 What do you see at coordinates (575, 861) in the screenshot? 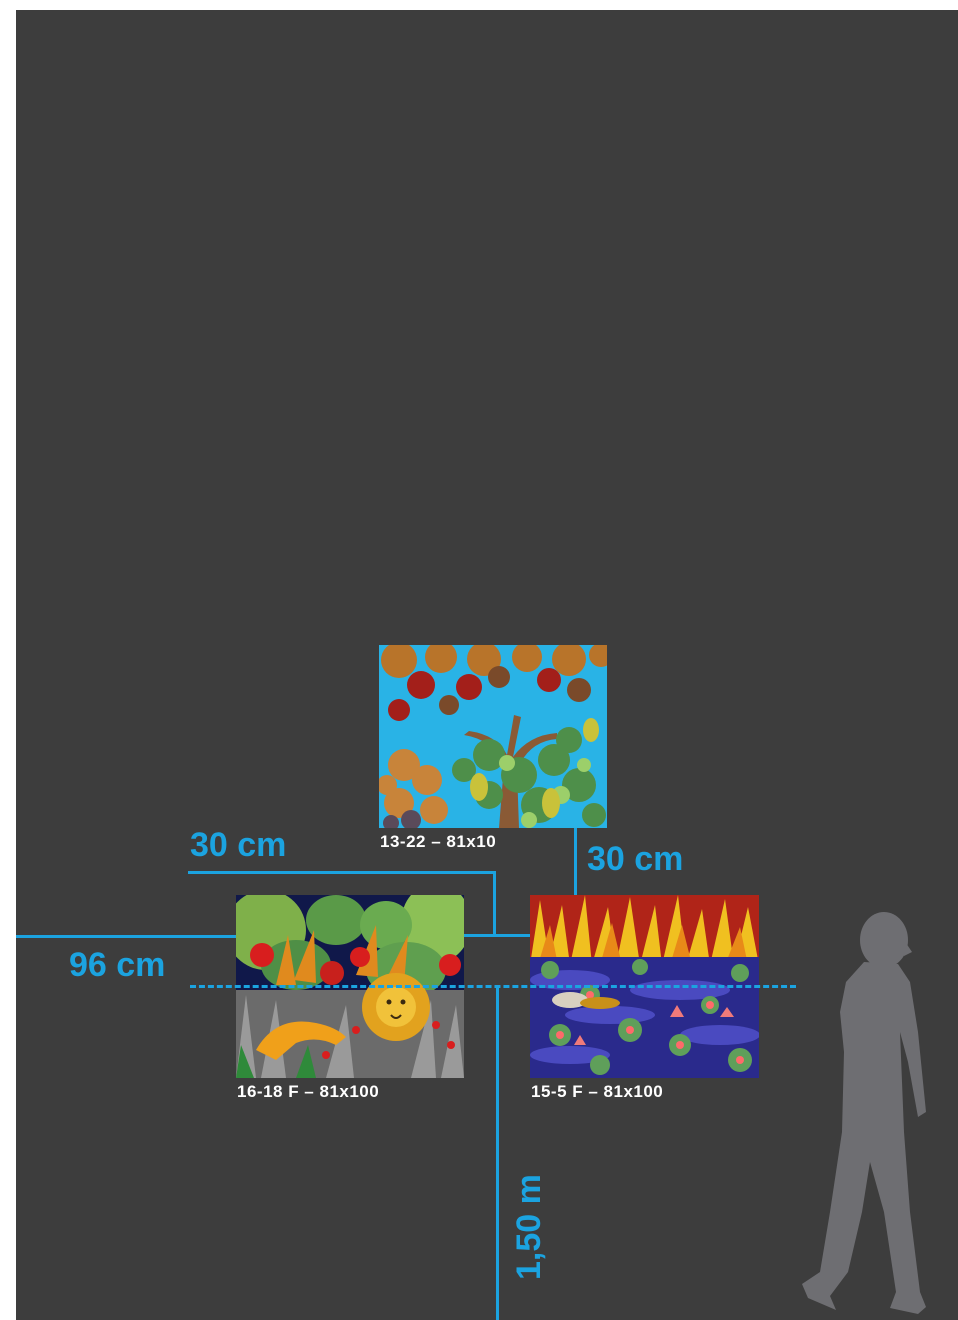
I see `measure-line-top-gap` at bounding box center [575, 861].